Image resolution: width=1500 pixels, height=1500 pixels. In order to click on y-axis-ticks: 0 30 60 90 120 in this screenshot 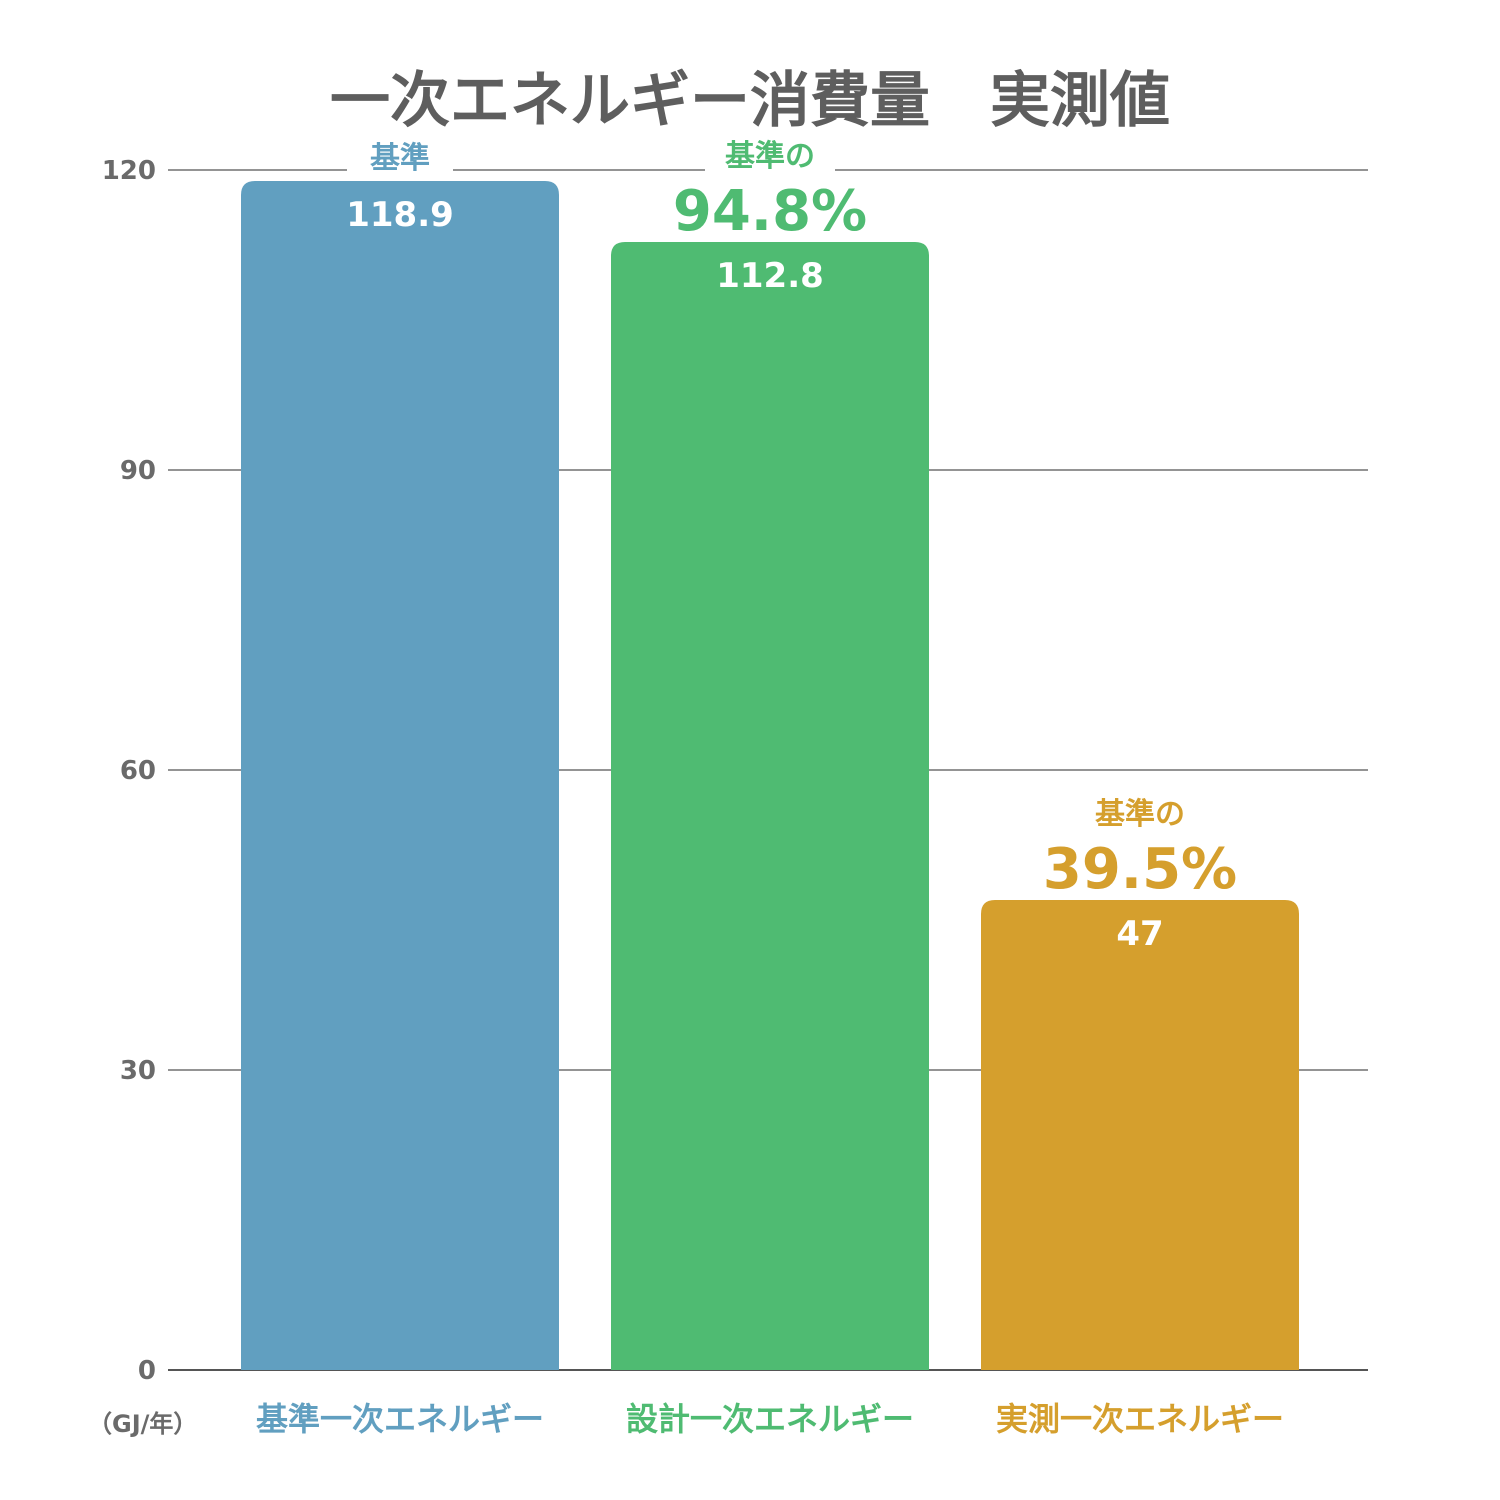, I will do `click(129, 771)`.